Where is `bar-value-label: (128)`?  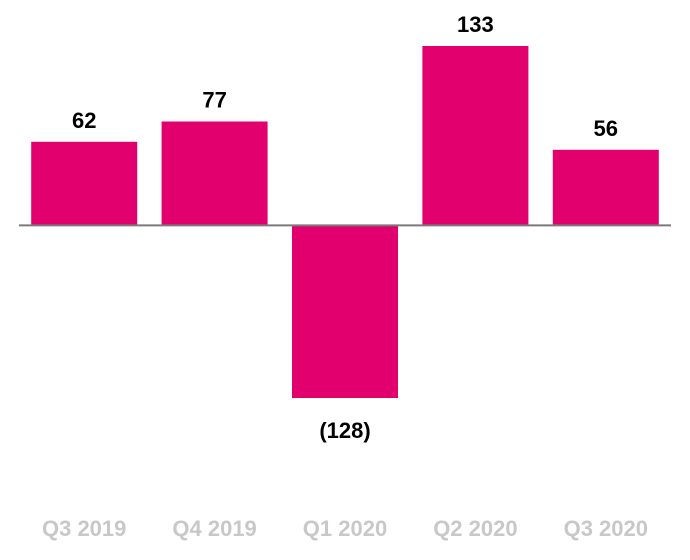 bar-value-label: (128) is located at coordinates (344, 430).